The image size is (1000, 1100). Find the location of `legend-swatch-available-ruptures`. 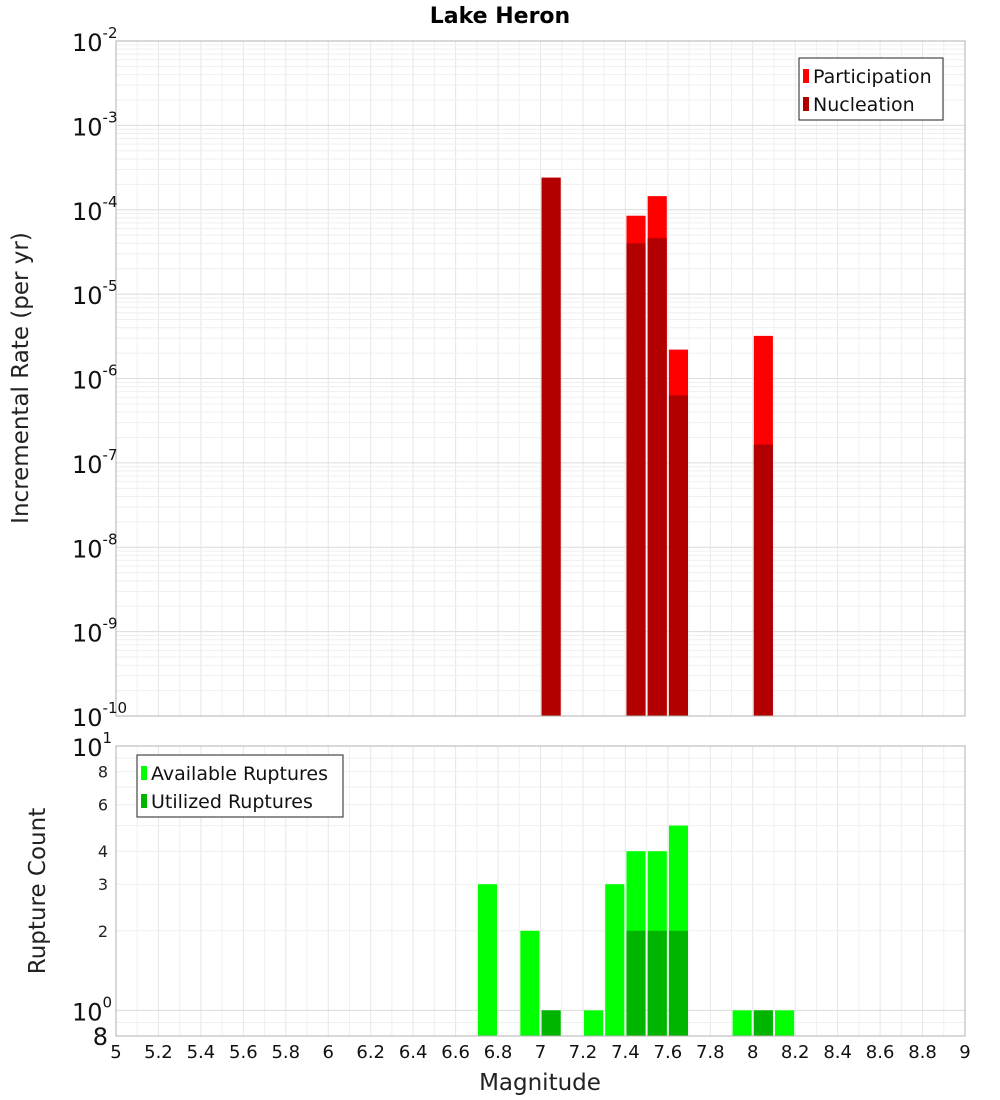

legend-swatch-available-ruptures is located at coordinates (144, 773).